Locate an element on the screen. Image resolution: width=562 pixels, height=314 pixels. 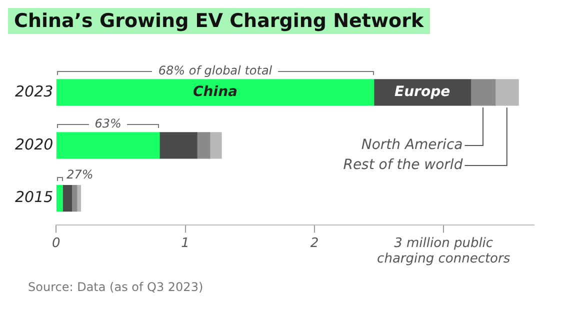
series-label: China is located at coordinates (215, 92).